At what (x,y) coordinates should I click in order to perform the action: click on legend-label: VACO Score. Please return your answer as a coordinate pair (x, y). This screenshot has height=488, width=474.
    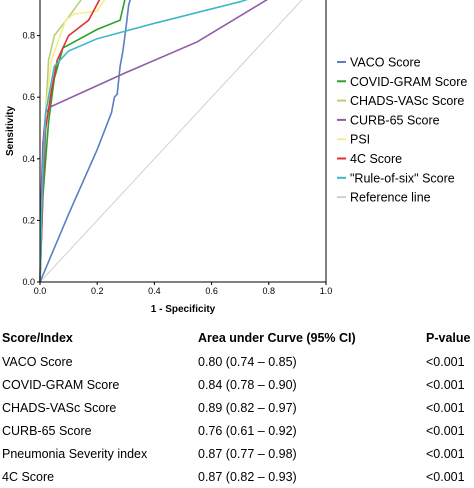
    Looking at the image, I should click on (385, 63).